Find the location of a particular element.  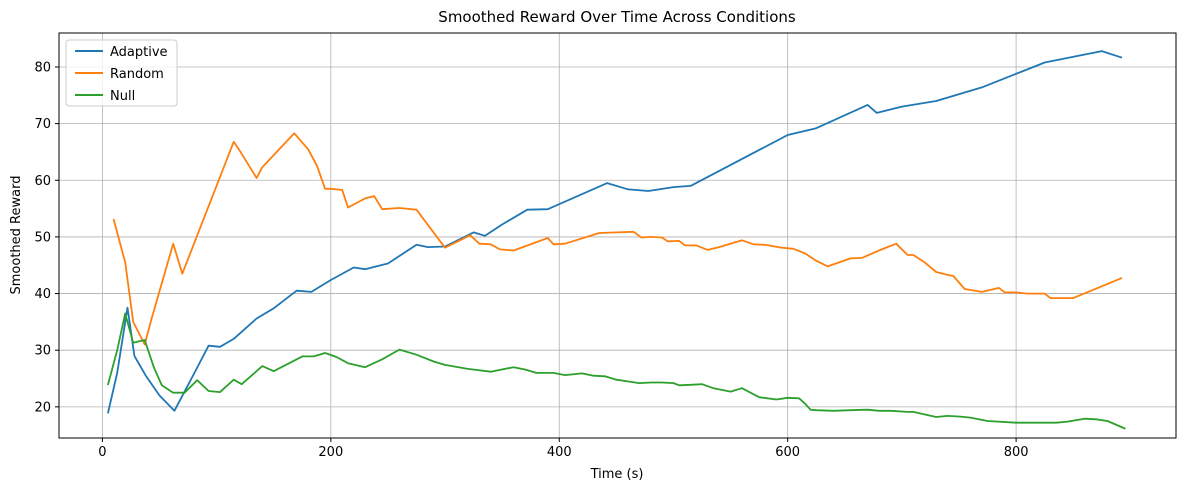

y-tick-label: 70 is located at coordinates (42, 124).